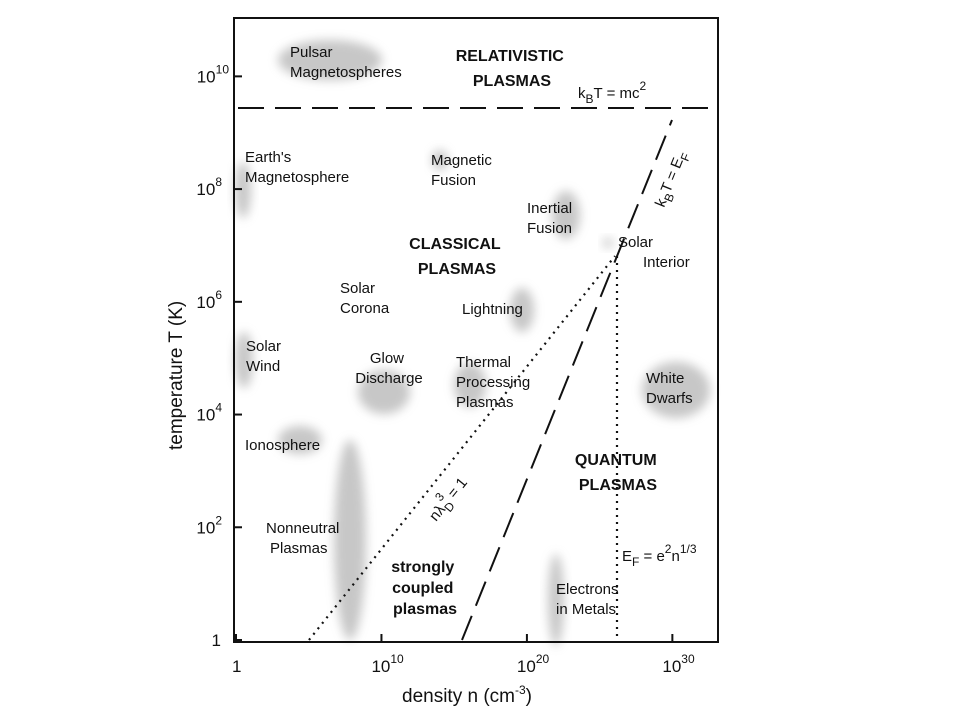 The width and height of the screenshot is (960, 720). Describe the element at coordinates (635, 242) in the screenshot. I see `label-solar-interior-line1: Solar` at that location.